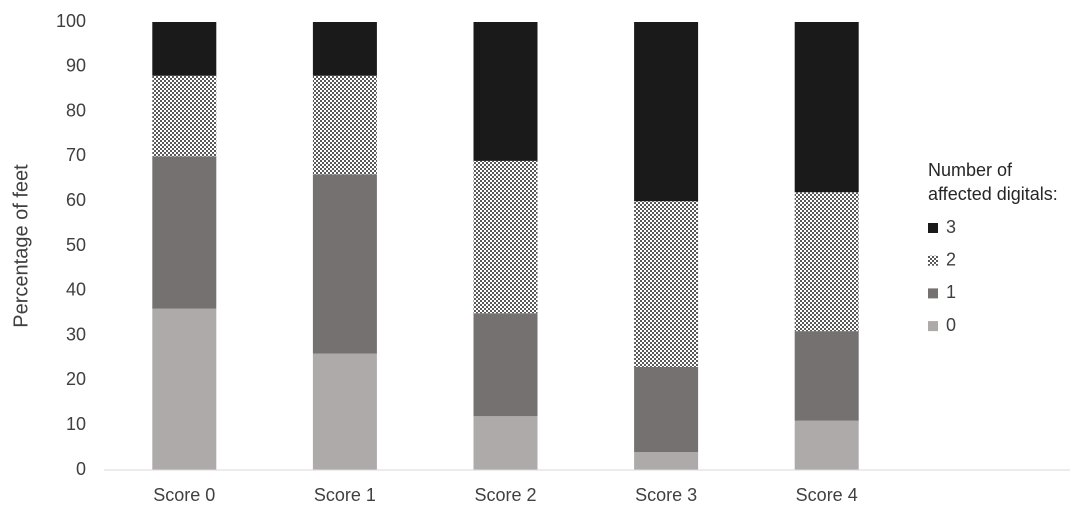 Image resolution: width=1084 pixels, height=510 pixels. Describe the element at coordinates (76, 290) in the screenshot. I see `y-tick-label: 40` at that location.